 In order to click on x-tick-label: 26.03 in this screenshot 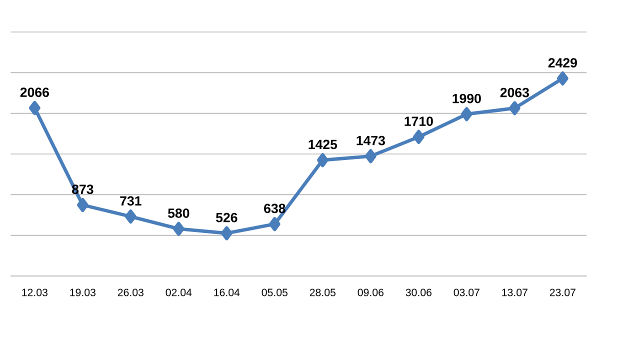, I will do `click(131, 292)`.